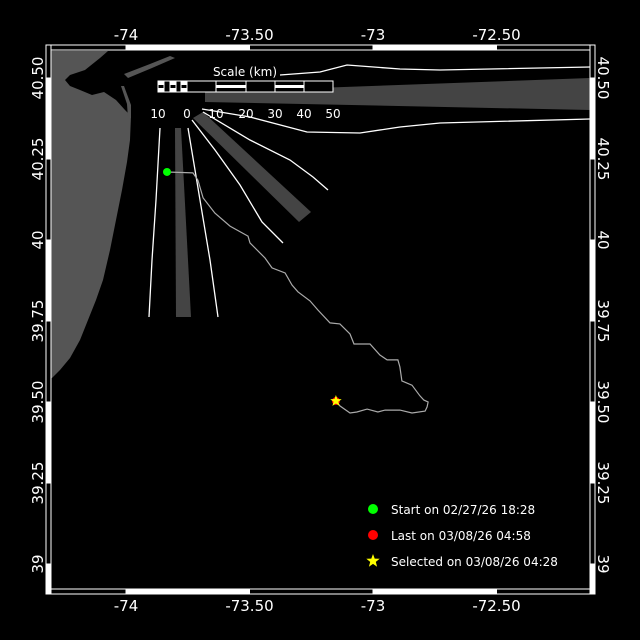  Describe the element at coordinates (38, 239) in the screenshot. I see `lat-tick-label-left: 40` at that location.